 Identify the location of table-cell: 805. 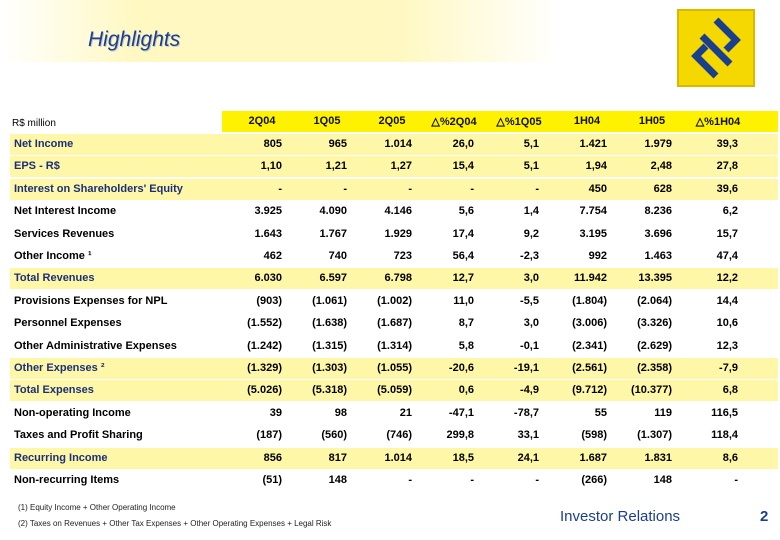
(272, 144).